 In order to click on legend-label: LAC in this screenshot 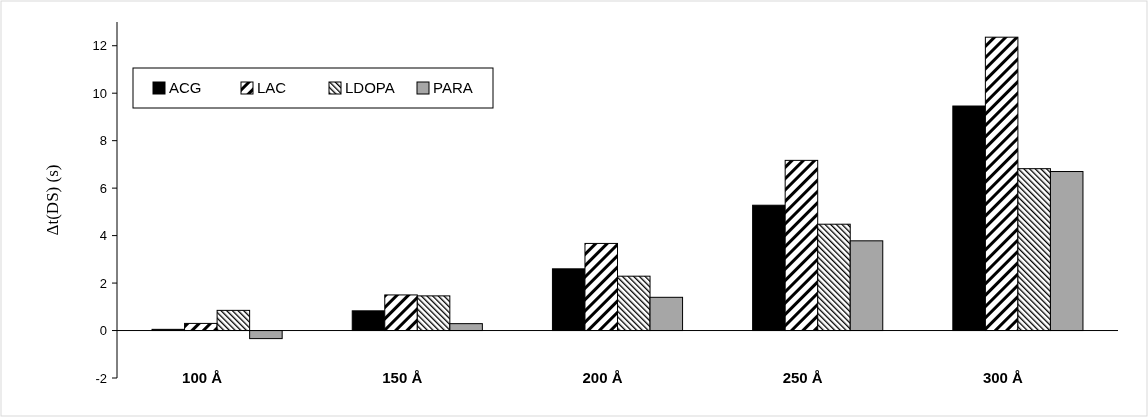, I will do `click(272, 88)`.